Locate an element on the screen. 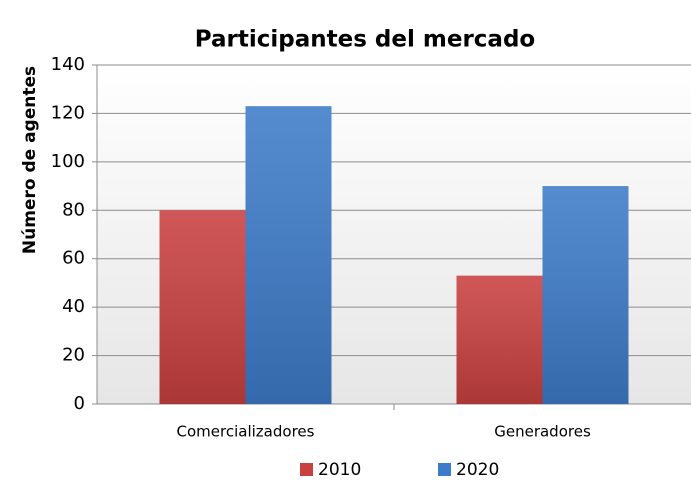 The width and height of the screenshot is (691, 485). y-tick-label: 20 is located at coordinates (73, 355).